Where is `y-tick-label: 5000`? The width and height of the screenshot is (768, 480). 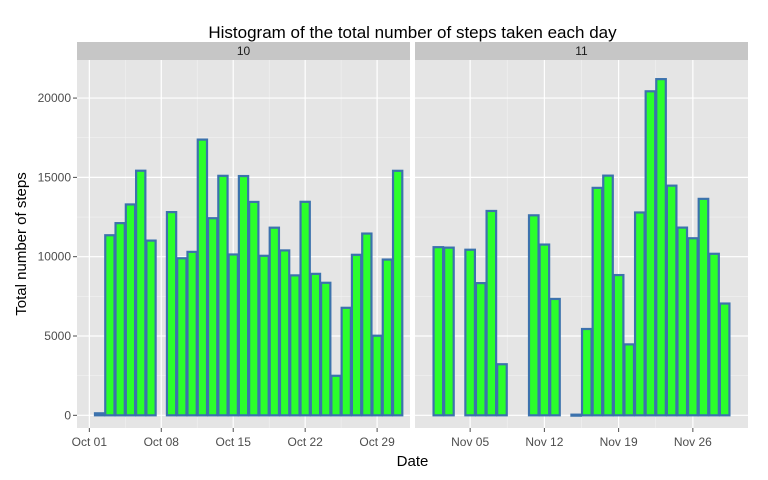
y-tick-label: 5000 is located at coordinates (57, 336).